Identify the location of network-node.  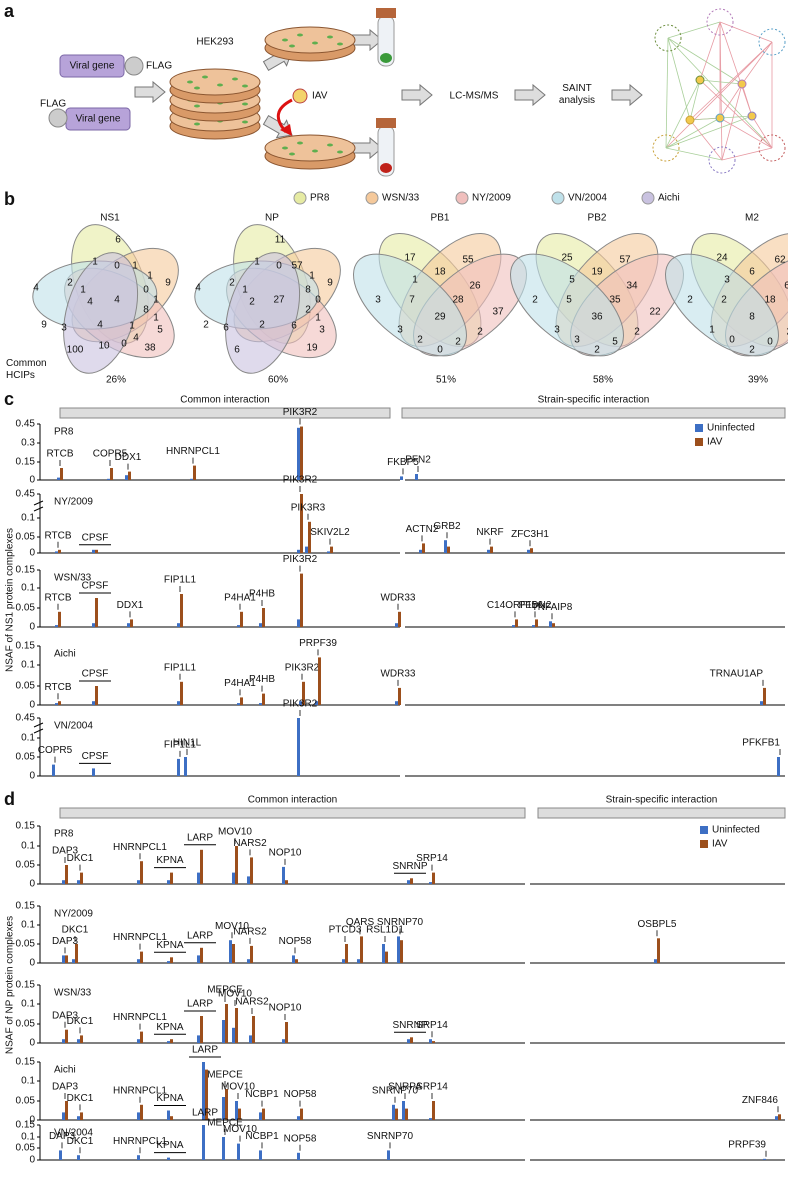
(700, 80).